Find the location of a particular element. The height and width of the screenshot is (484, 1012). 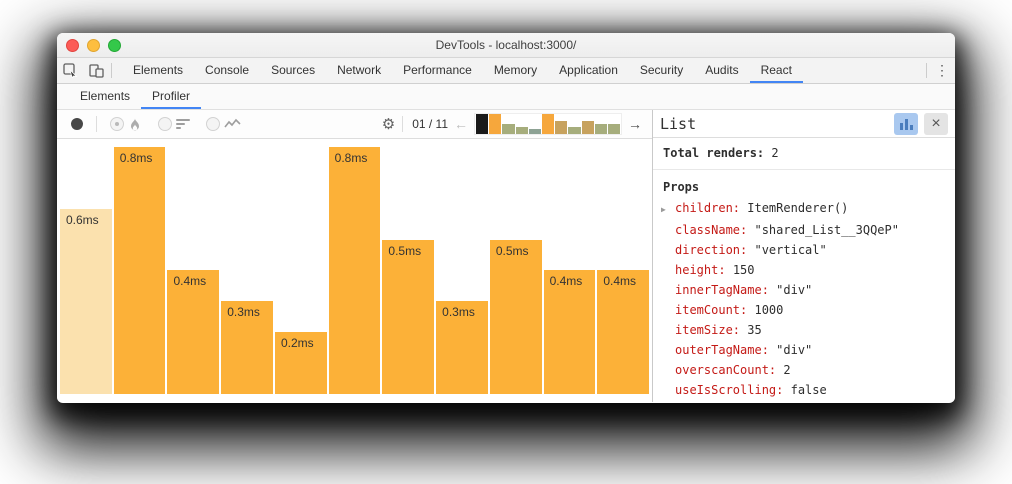

subtab-elements: Elements is located at coordinates (105, 95).